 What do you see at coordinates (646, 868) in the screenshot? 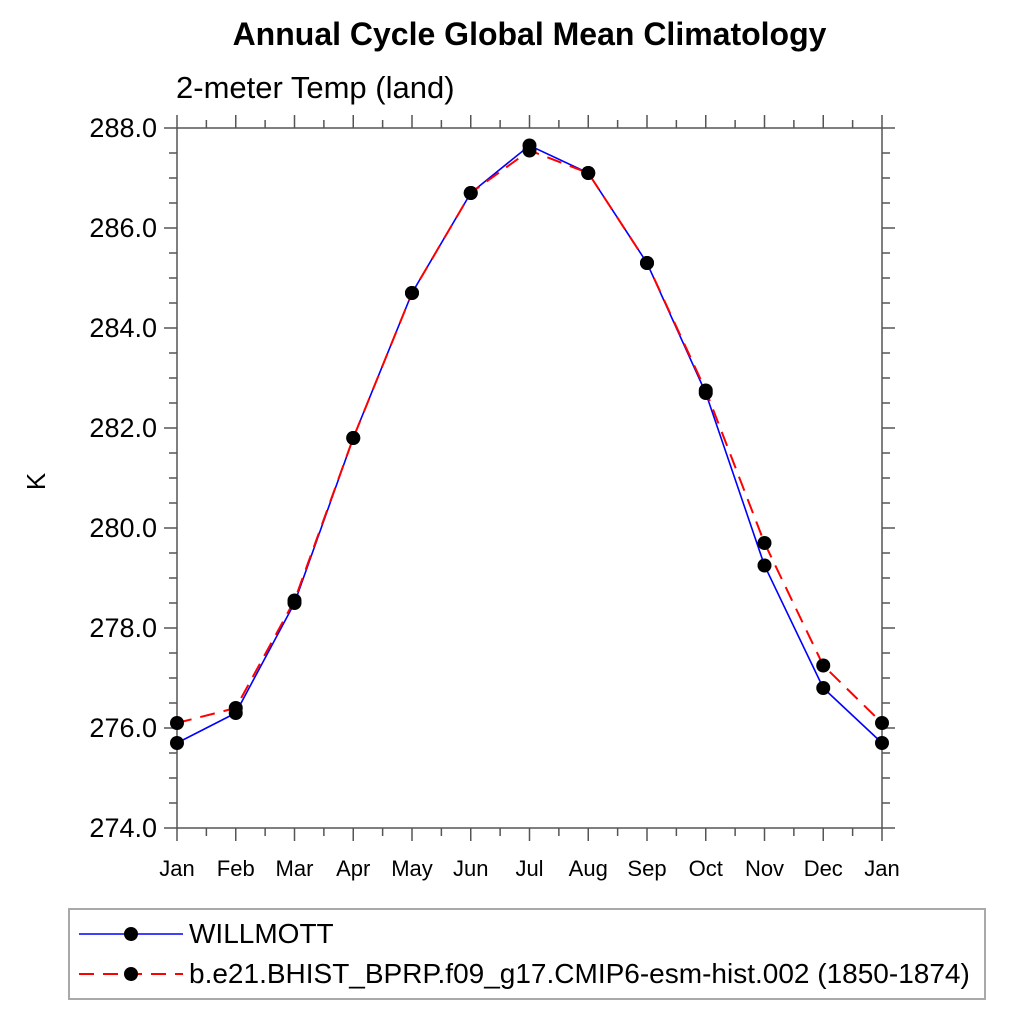
I see `x-tick-label: Sep` at bounding box center [646, 868].